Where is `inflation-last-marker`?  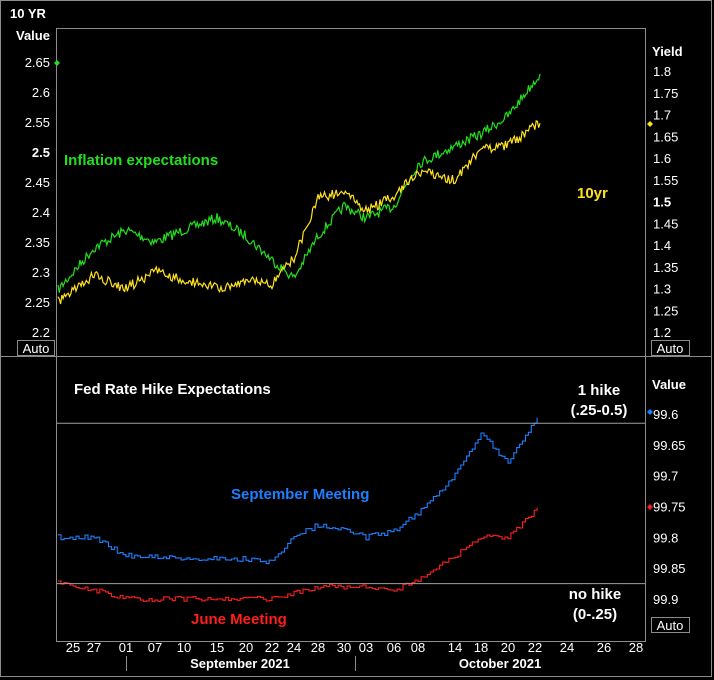
inflation-last-marker is located at coordinates (57, 63).